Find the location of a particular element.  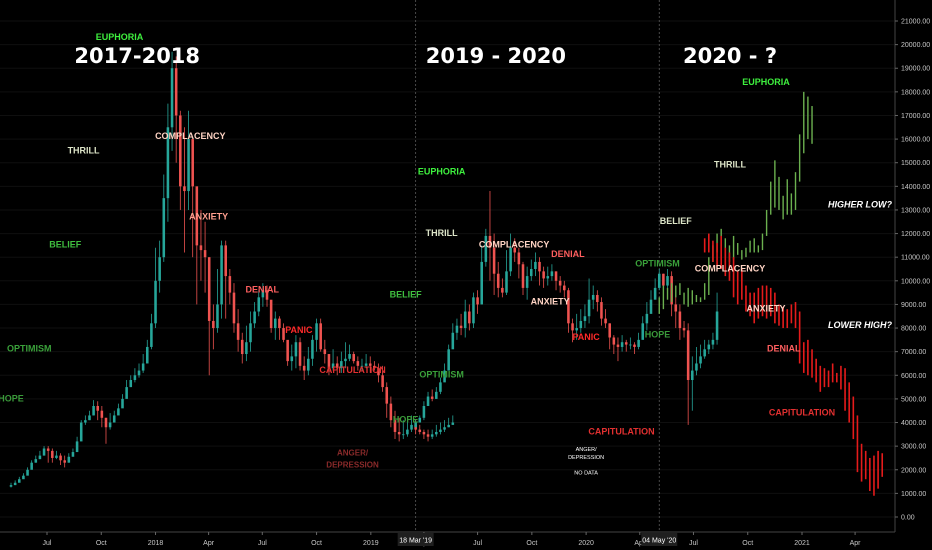

phase-label: ANXIETY is located at coordinates (766, 309).